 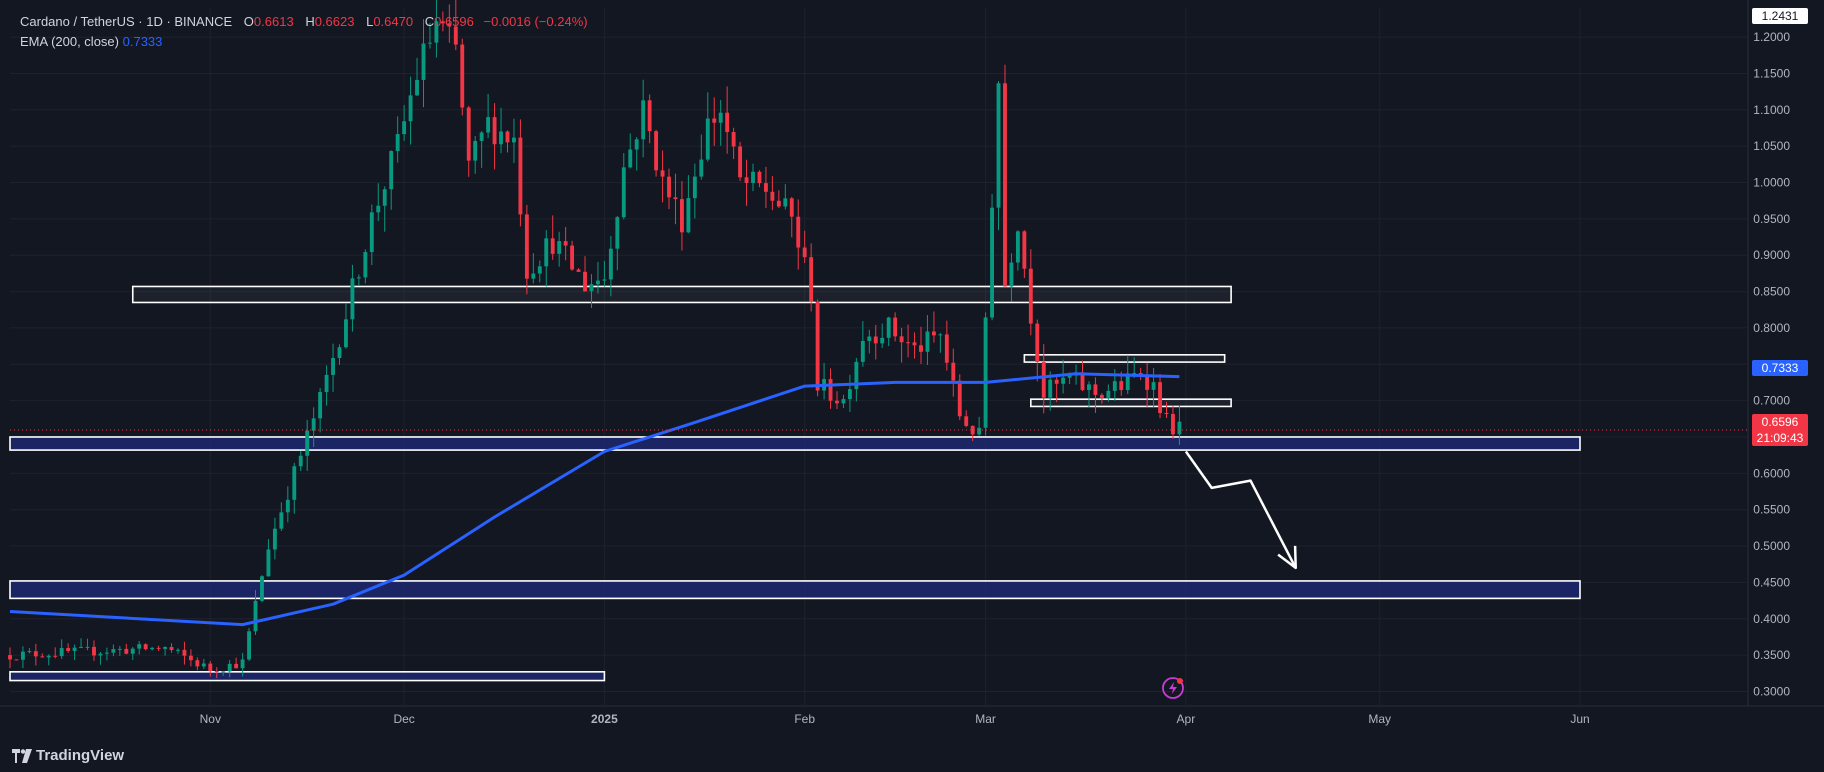 What do you see at coordinates (304, 42) in the screenshot?
I see `legend-row-ema: EMA (200, close) 0.7333` at bounding box center [304, 42].